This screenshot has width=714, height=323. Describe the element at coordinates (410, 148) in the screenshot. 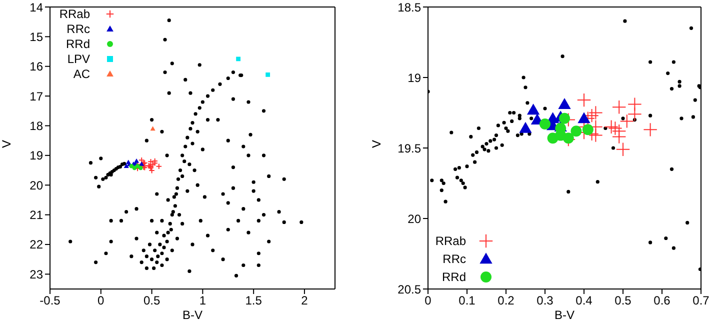

I see `y-tick-label: 19.5` at that location.